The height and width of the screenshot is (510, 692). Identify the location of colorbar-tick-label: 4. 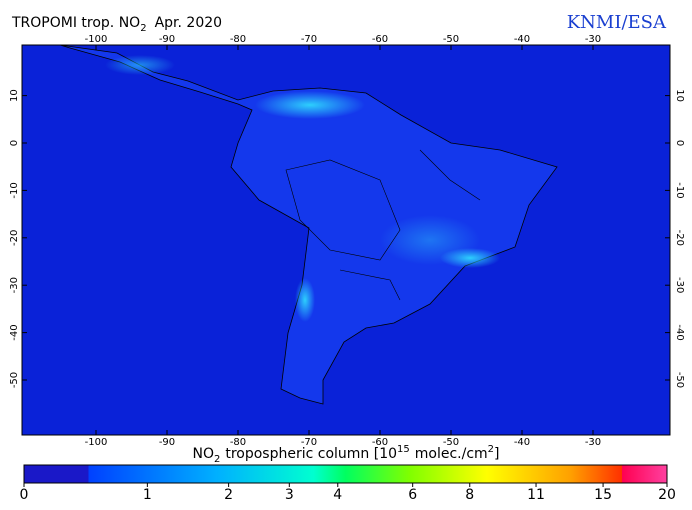
(337, 495).